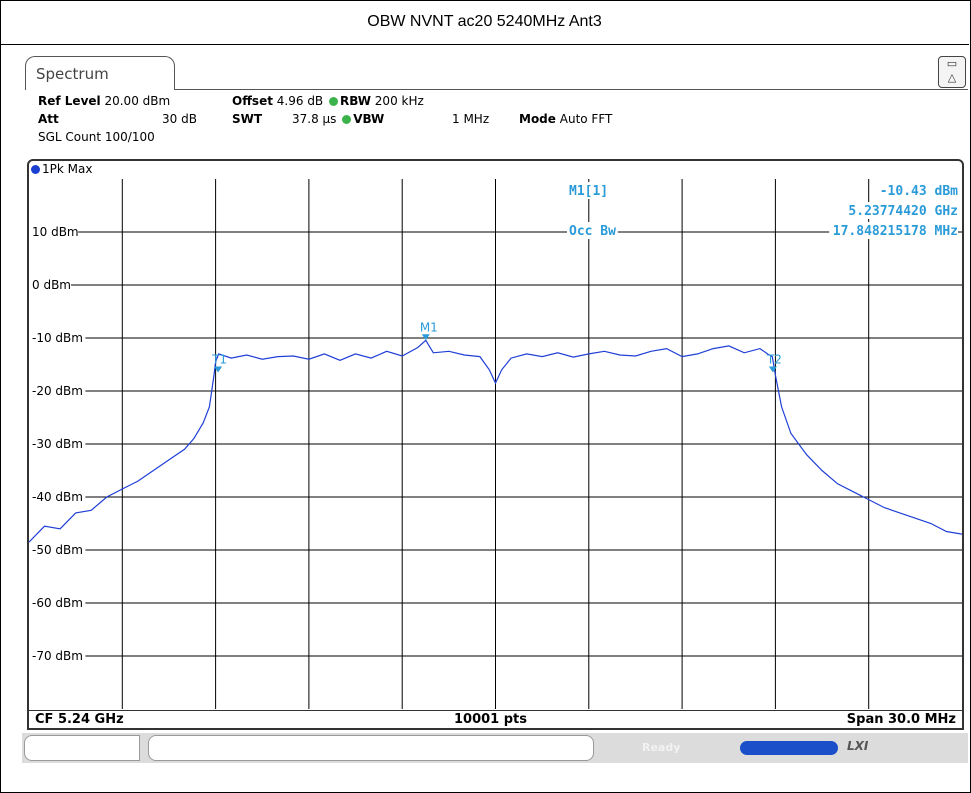  What do you see at coordinates (369, 119) in the screenshot?
I see `vbw-label: VBW` at bounding box center [369, 119].